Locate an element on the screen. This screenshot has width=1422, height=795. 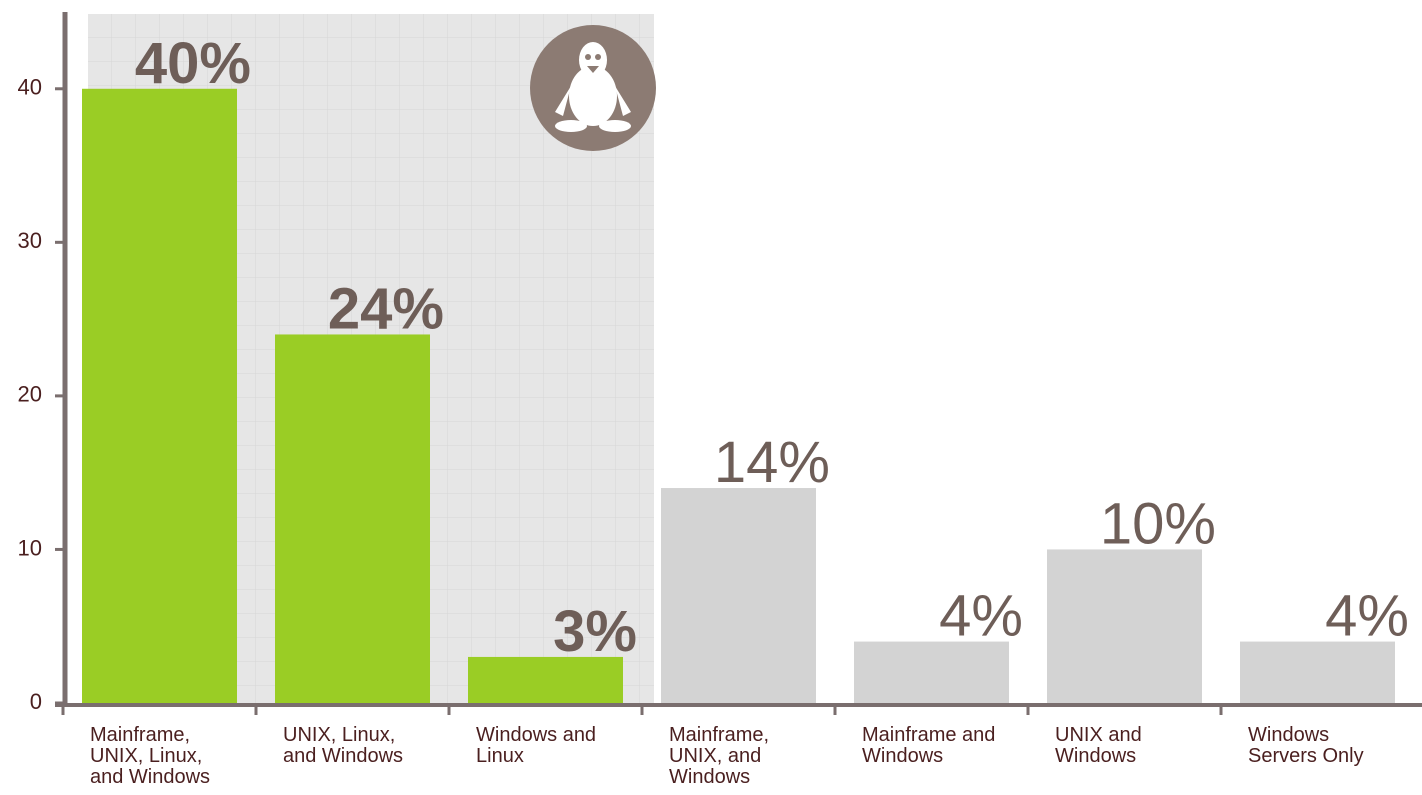
value-label: 40% is located at coordinates (193, 63).